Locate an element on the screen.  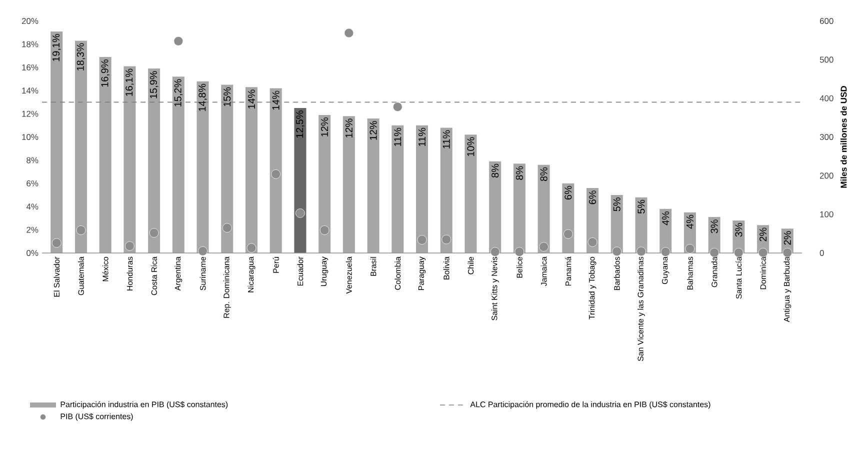
data-label: 16,9% is located at coordinates (105, 73).